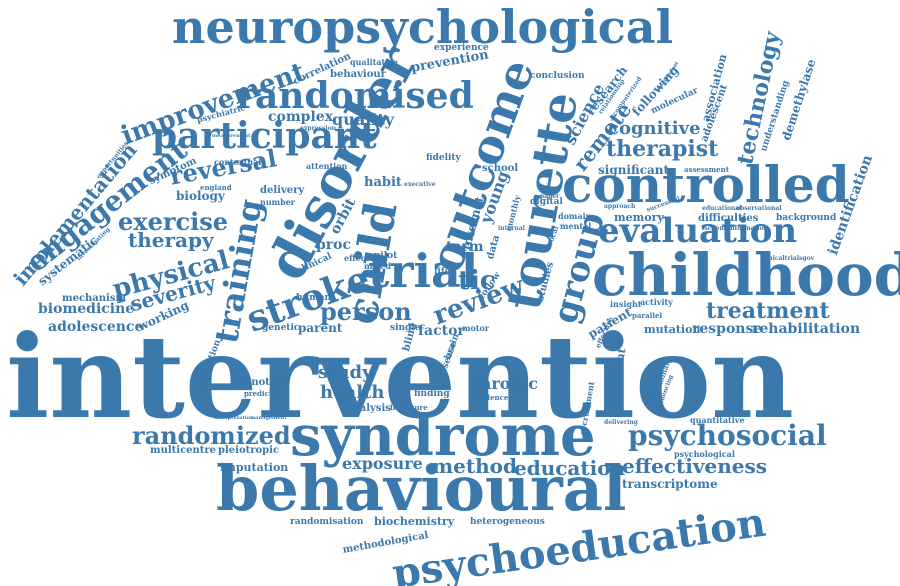 The height and width of the screenshot is (586, 900). I want to click on word-delivering: delivering, so click(621, 422).